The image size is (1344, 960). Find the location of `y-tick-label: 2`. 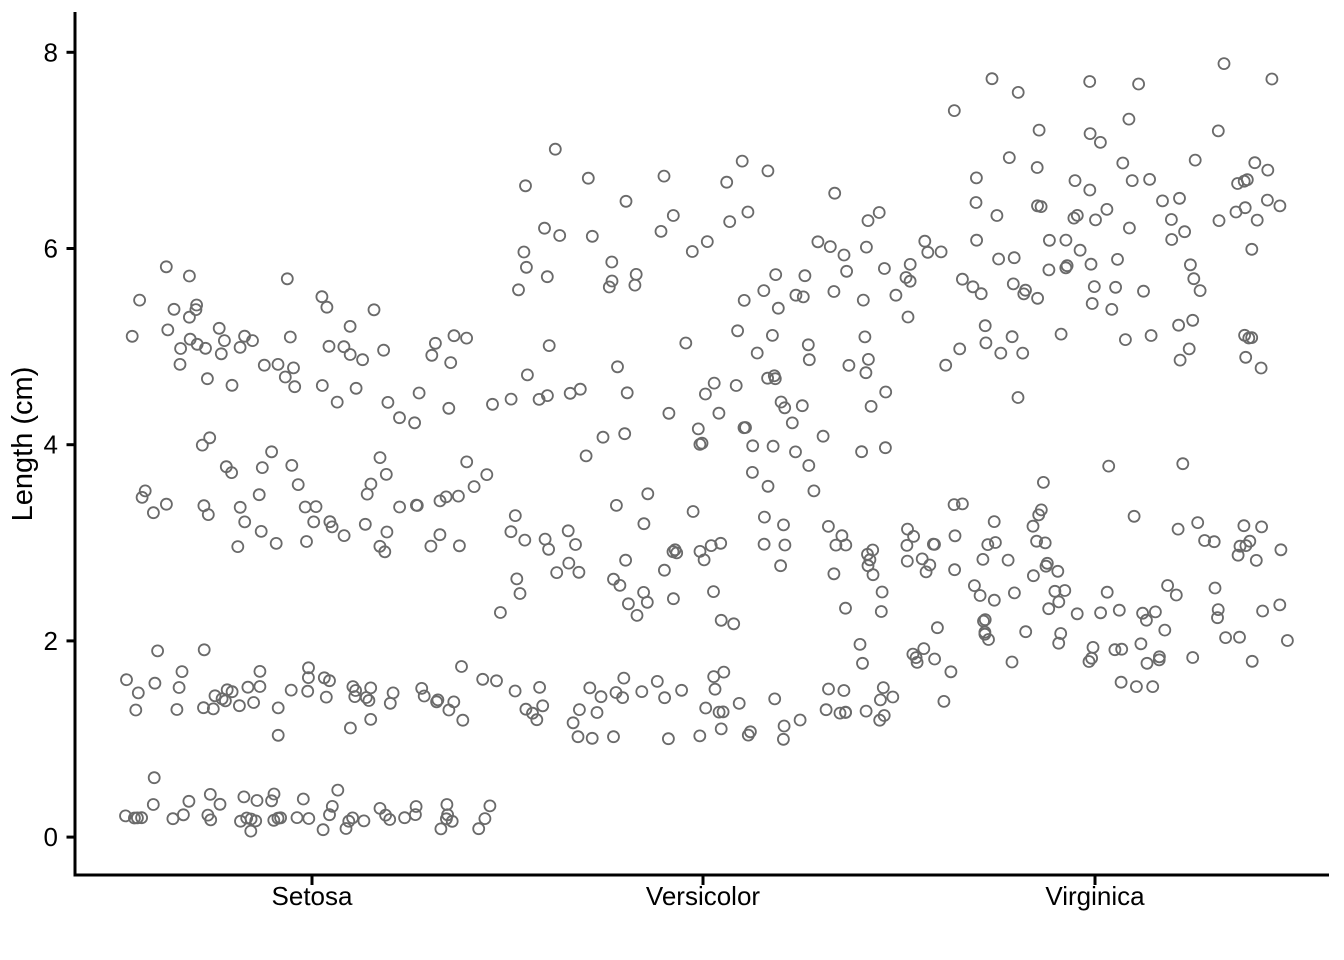

y-tick-label: 2 is located at coordinates (51, 641).